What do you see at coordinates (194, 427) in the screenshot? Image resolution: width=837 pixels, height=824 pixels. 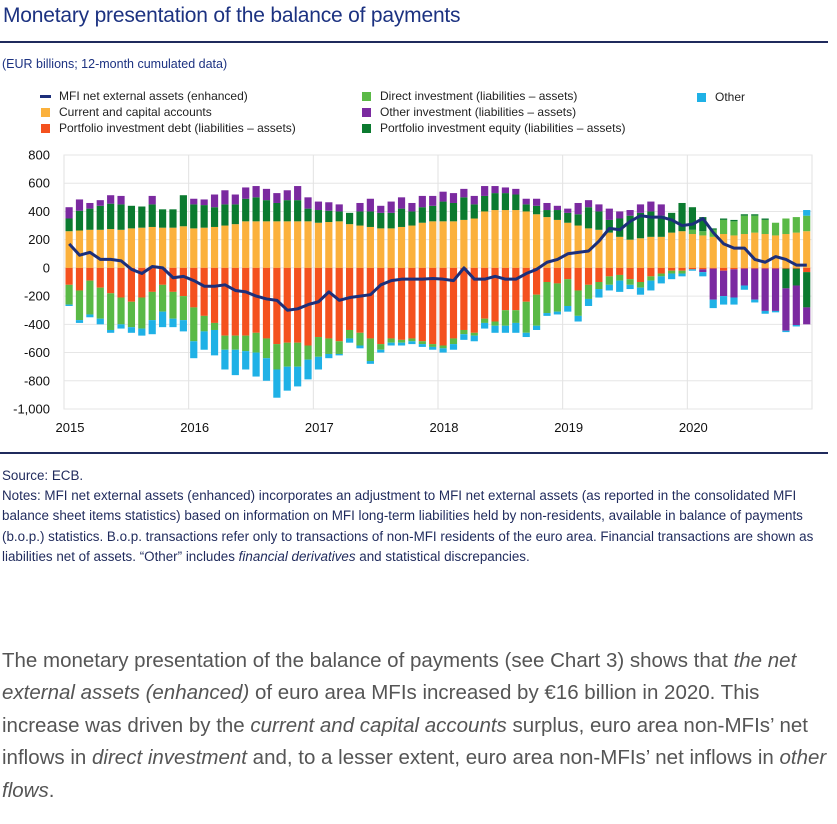 I see `x-tick-label: 2016` at bounding box center [194, 427].